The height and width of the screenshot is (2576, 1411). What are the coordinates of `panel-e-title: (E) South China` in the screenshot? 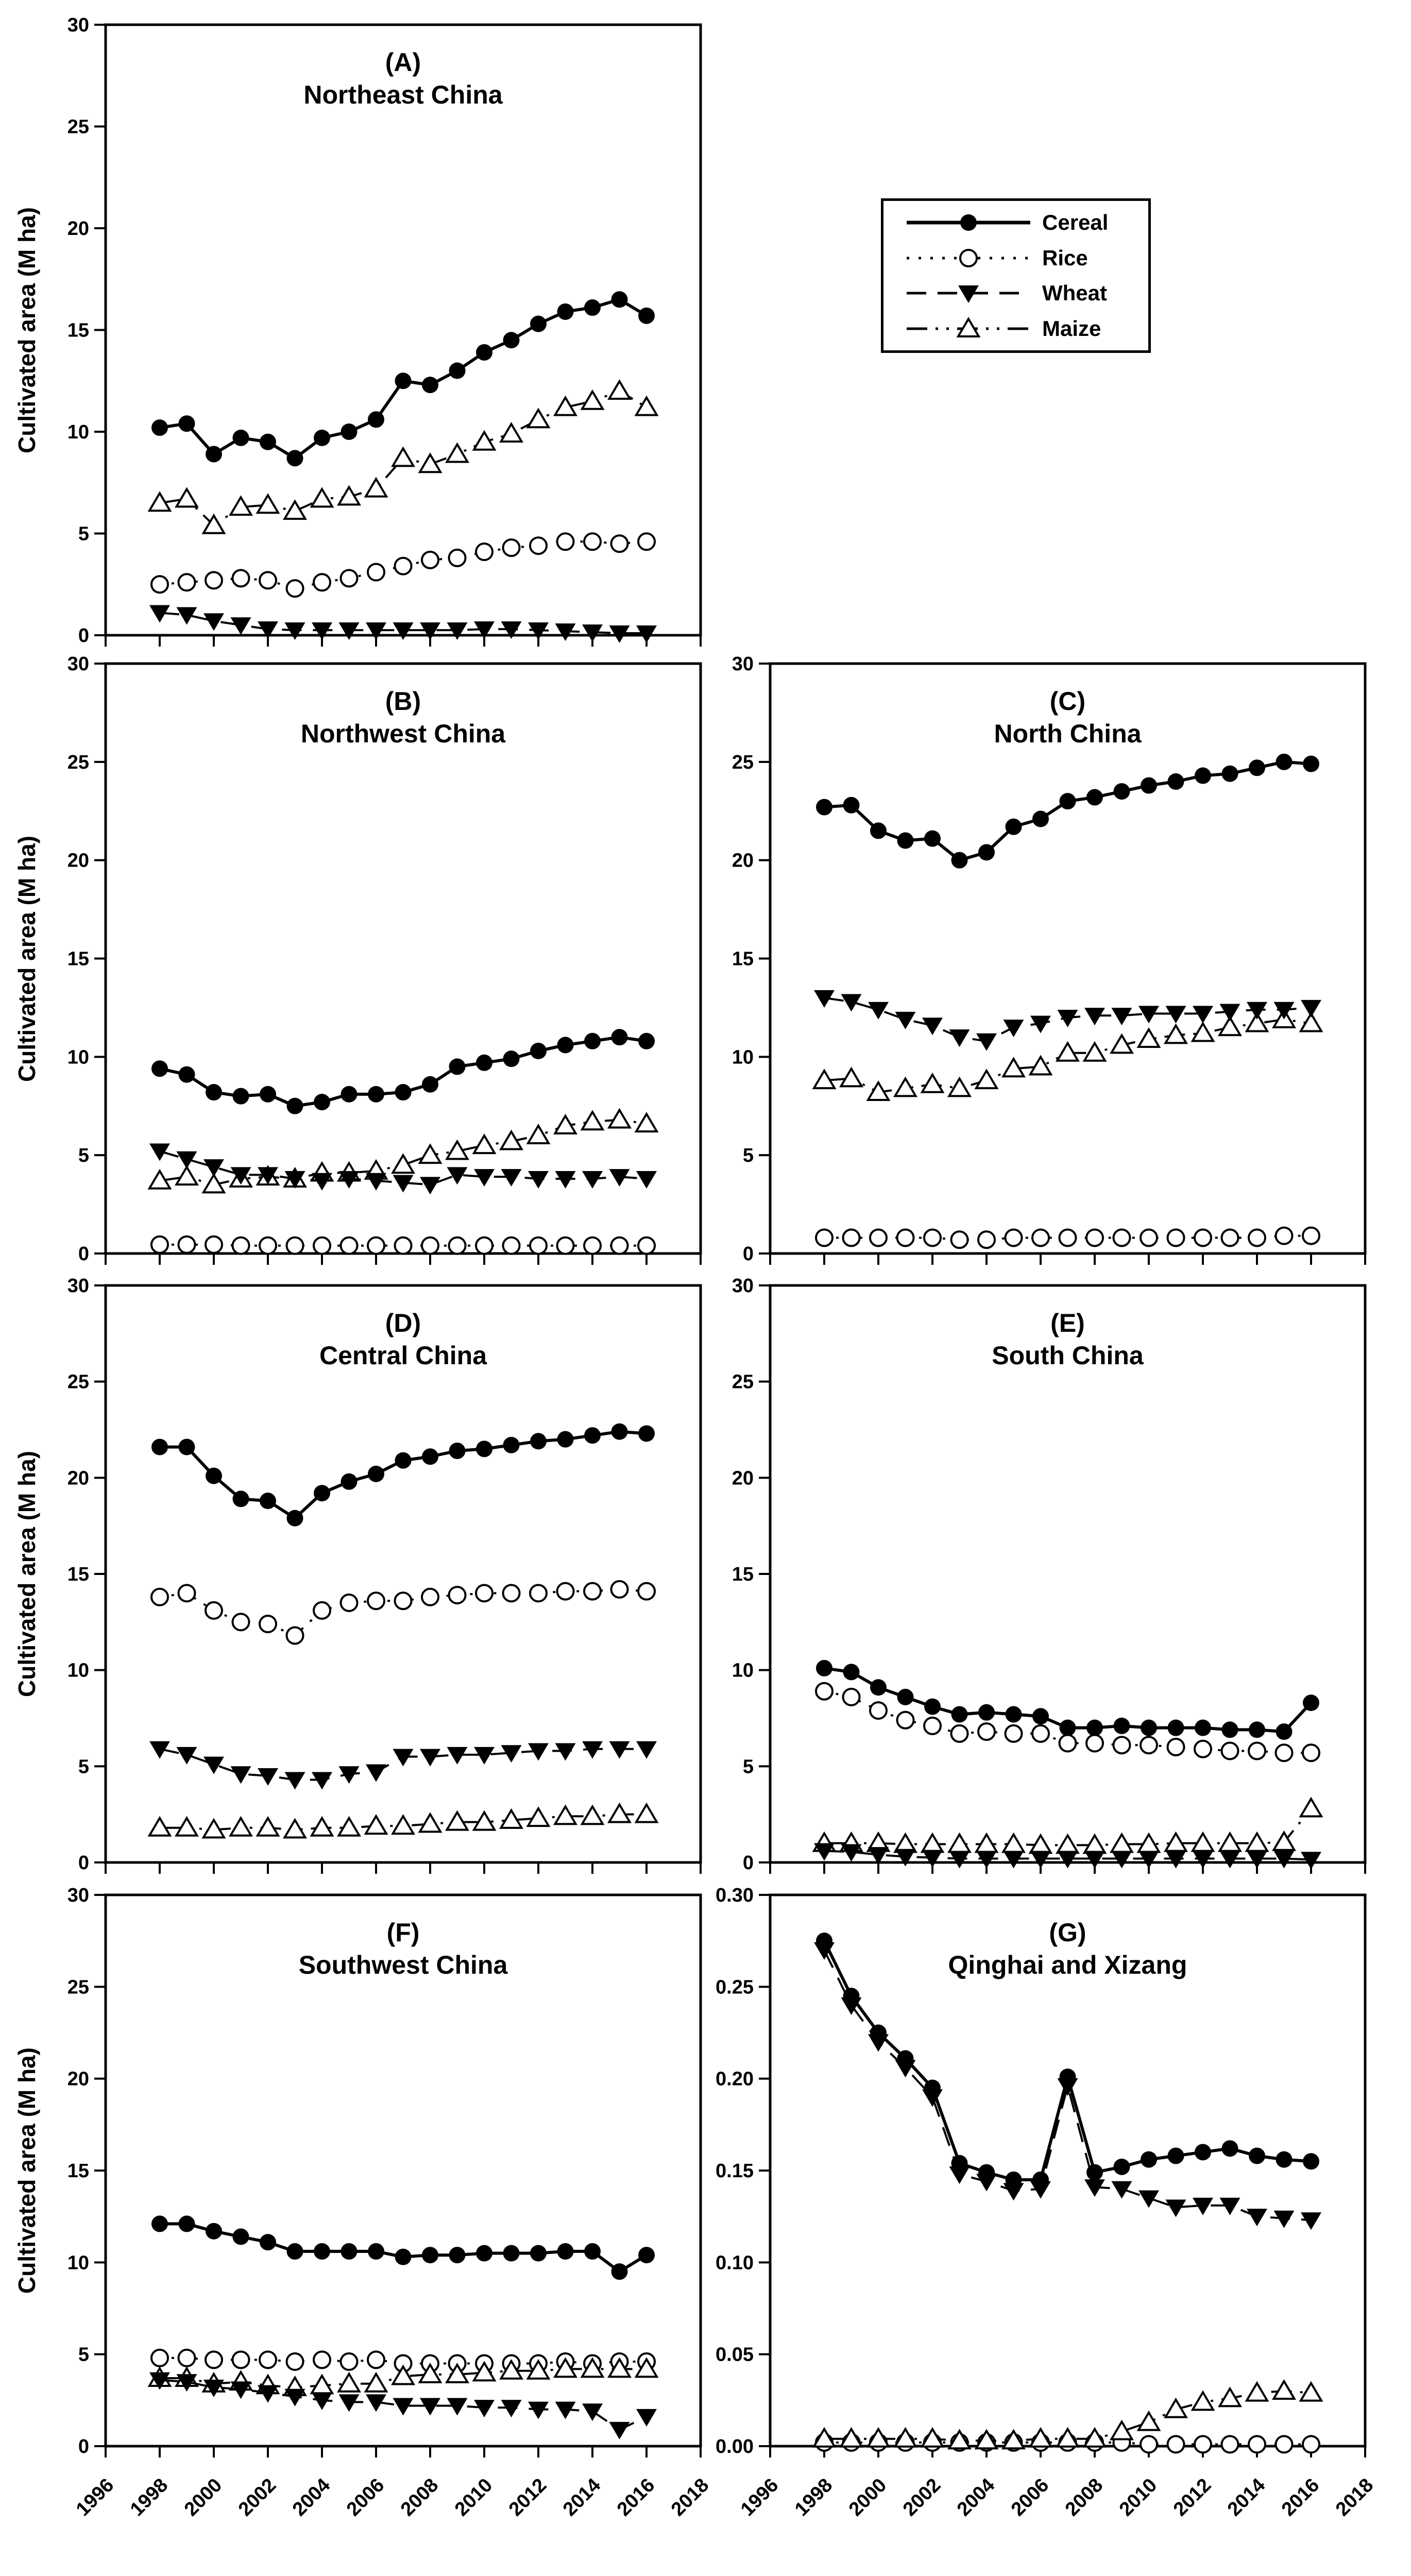 It's located at (1067, 1339).